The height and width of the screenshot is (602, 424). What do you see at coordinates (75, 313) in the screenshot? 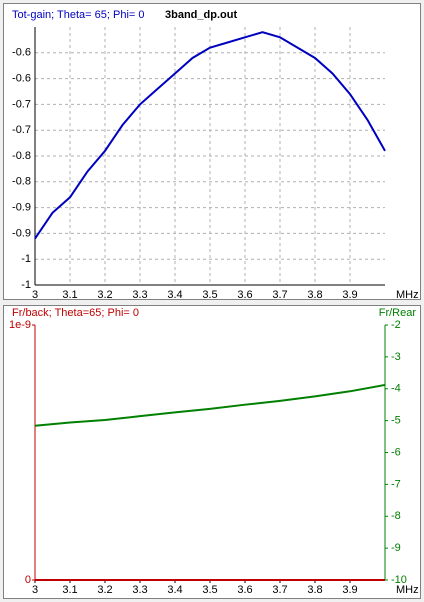
I see `chart-title: Fr/back; Theta=65; Phi= 0` at bounding box center [75, 313].